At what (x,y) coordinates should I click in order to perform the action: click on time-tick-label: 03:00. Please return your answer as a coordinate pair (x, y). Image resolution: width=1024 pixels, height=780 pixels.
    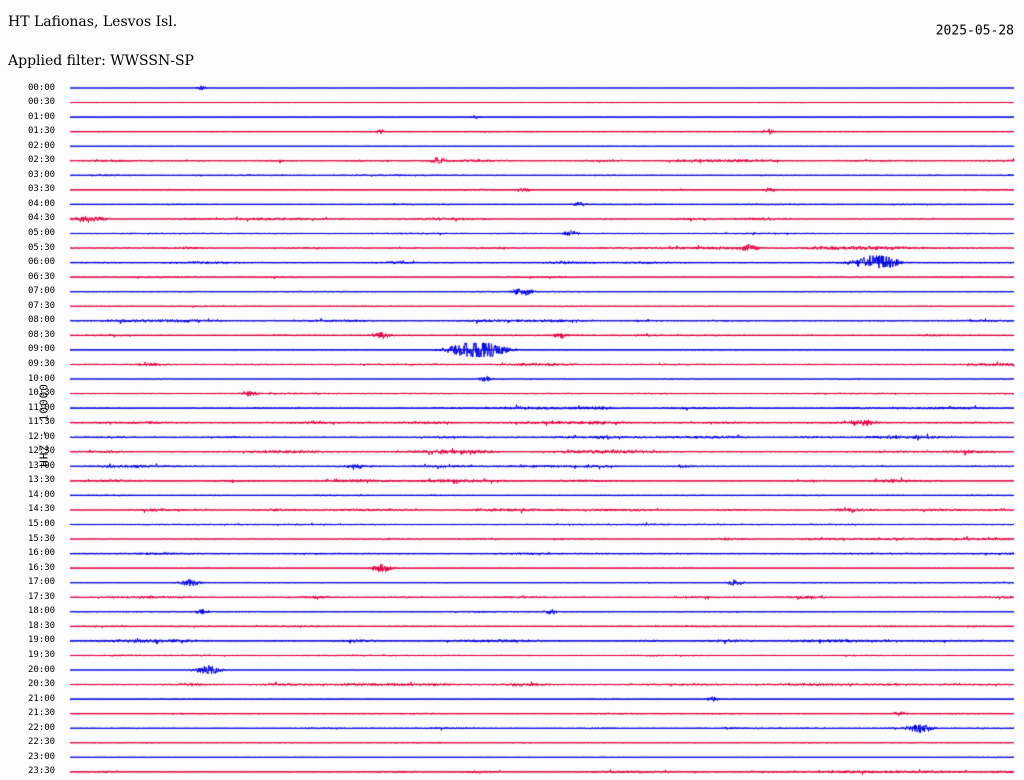
    Looking at the image, I should click on (42, 174).